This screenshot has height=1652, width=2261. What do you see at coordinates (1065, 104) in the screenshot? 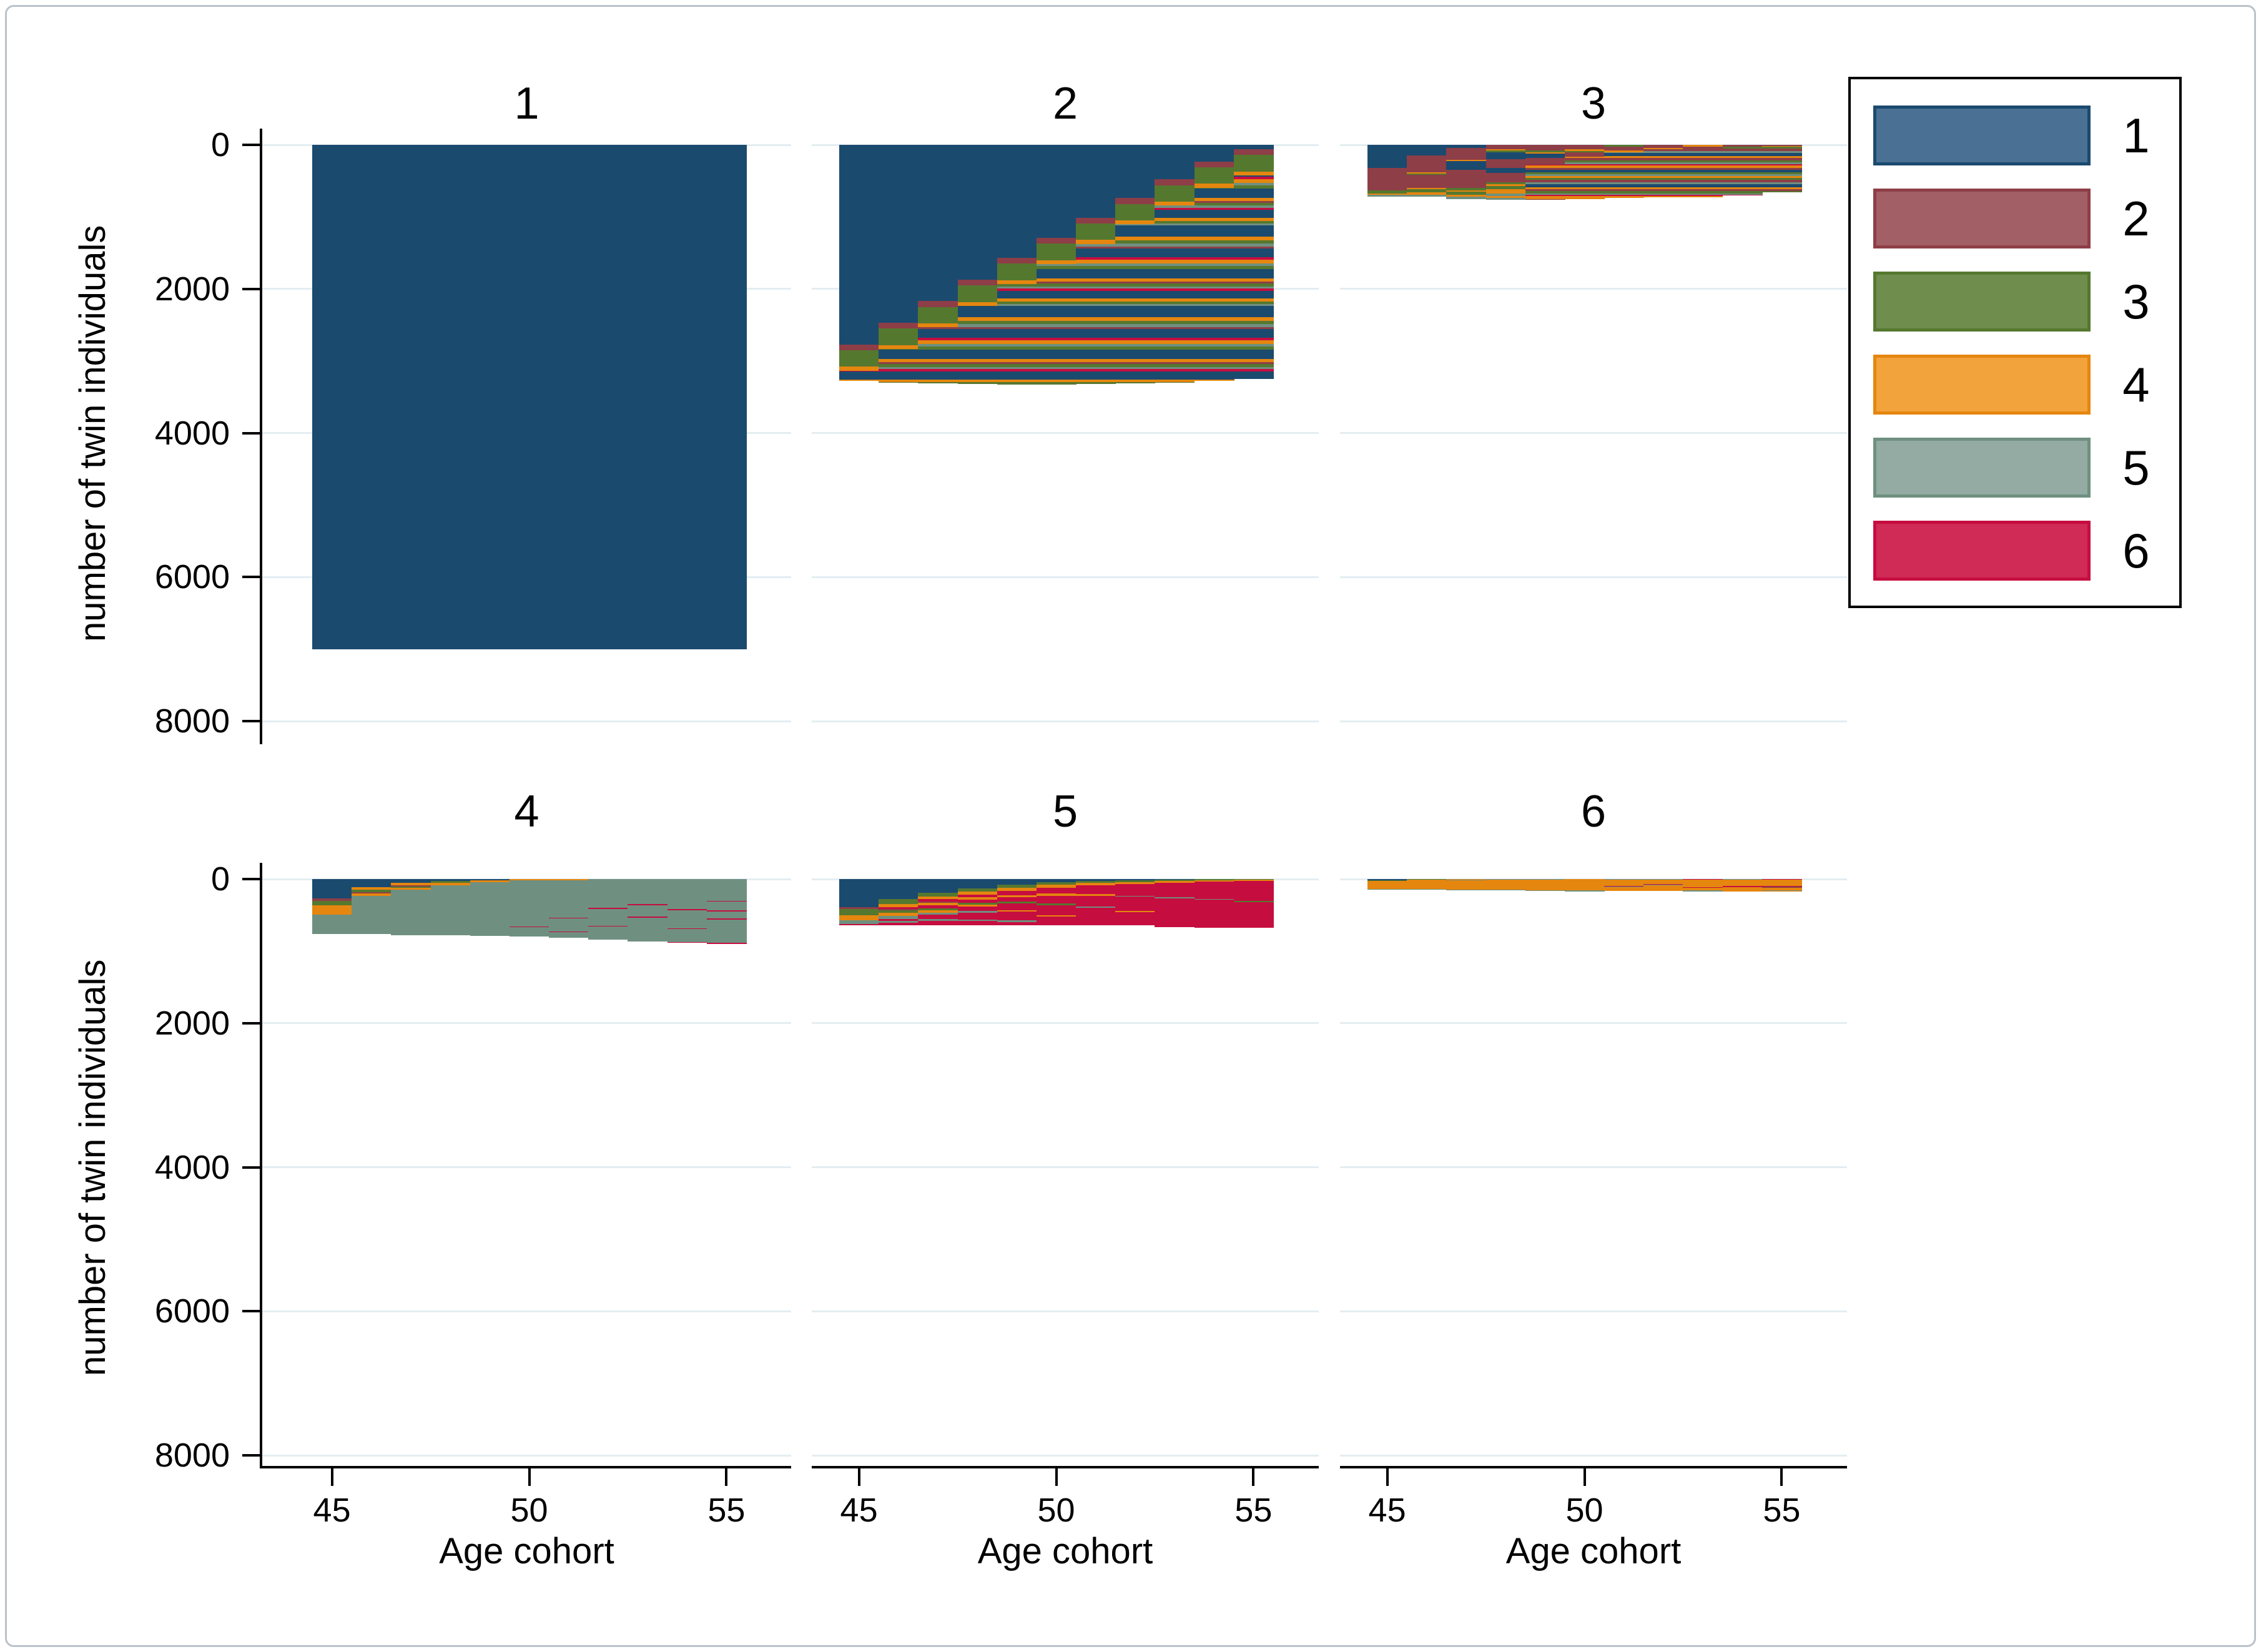
I see `panel-title-2: 2` at bounding box center [1065, 104].